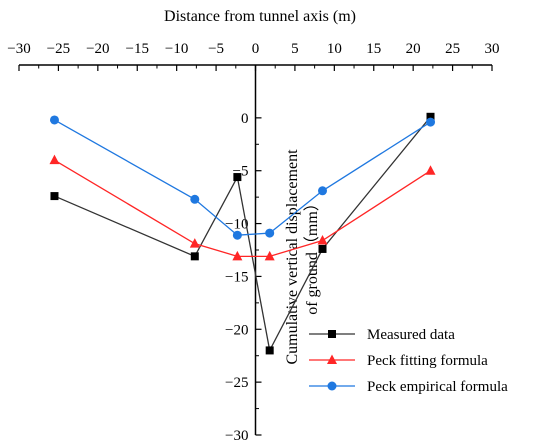 This screenshot has width=550, height=447. Describe the element at coordinates (236, 436) in the screenshot. I see `y-tick-label: −30` at that location.